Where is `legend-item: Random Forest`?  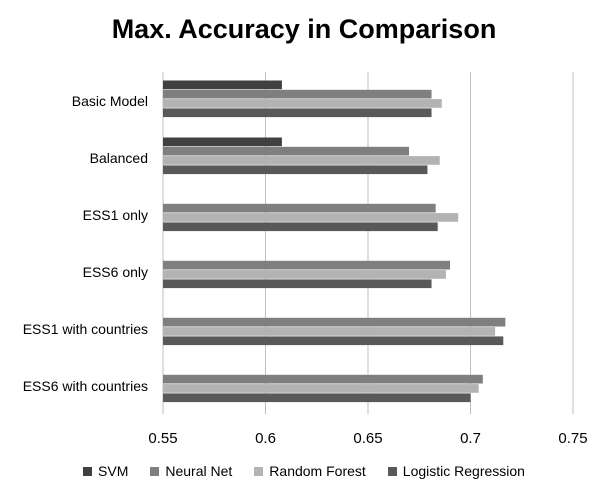
legend-item: Random Forest is located at coordinates (310, 471).